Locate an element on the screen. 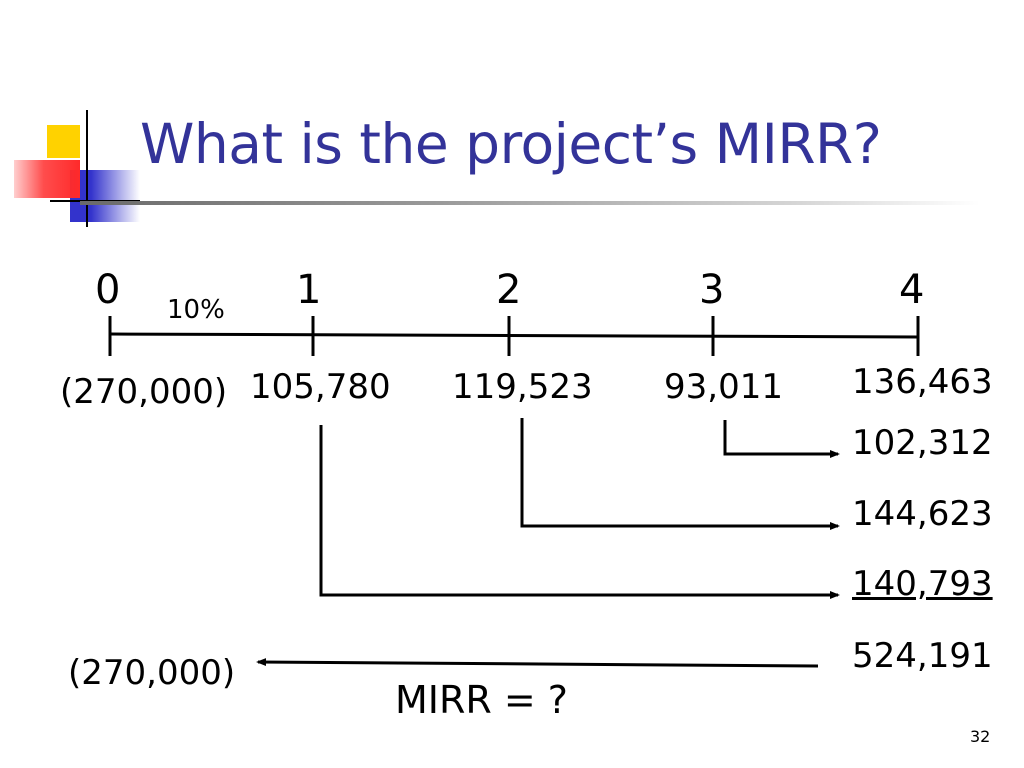 The image size is (1024, 768). compounded-value-3: 102,312 is located at coordinates (922, 443).